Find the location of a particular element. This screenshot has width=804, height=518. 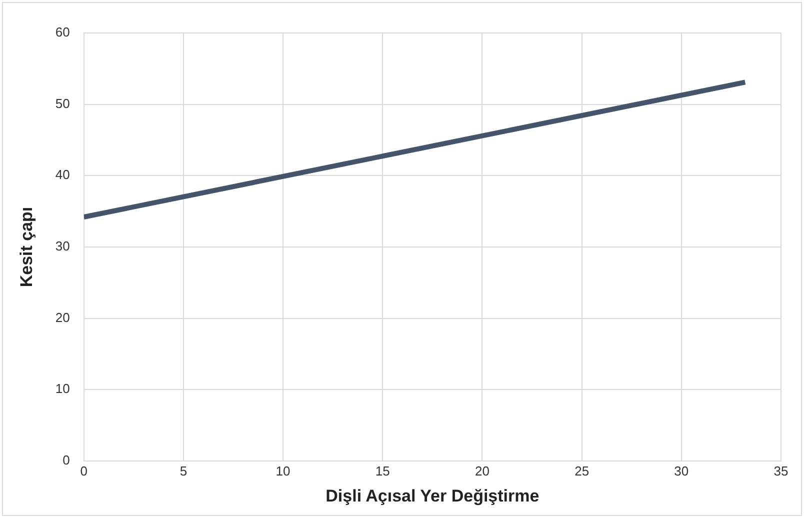

y-tick-label: 20 is located at coordinates (62, 317).